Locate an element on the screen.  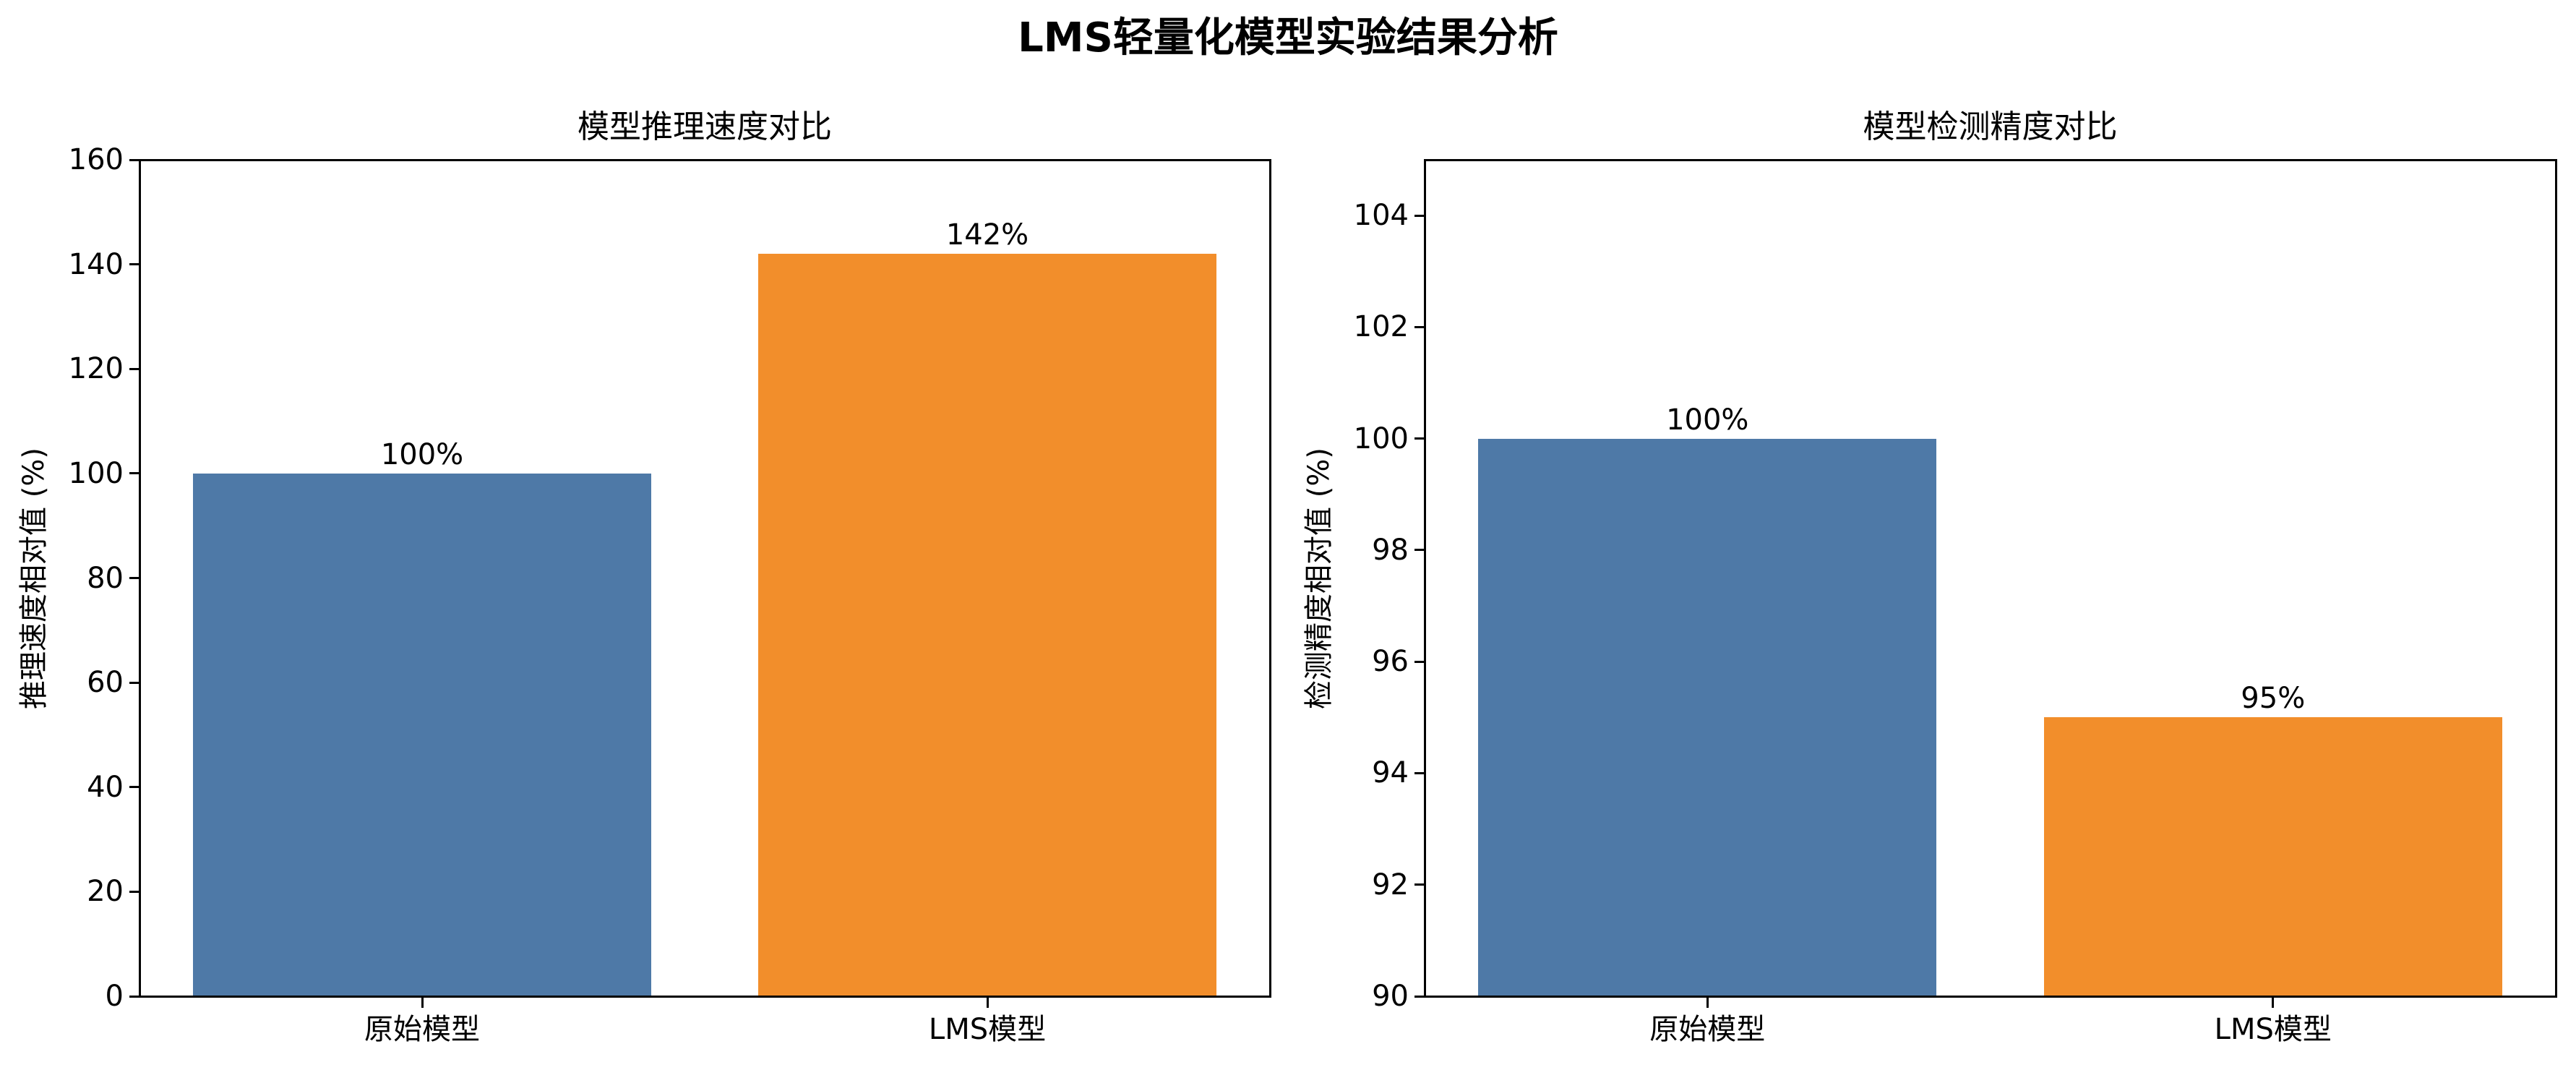
bar-value-label: 142% is located at coordinates (987, 235).